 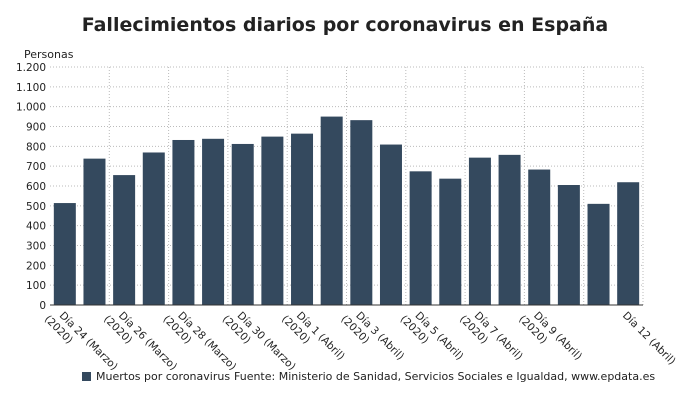 I want to click on x-tick-label: Día 12 (Abril), so click(x=649, y=339).